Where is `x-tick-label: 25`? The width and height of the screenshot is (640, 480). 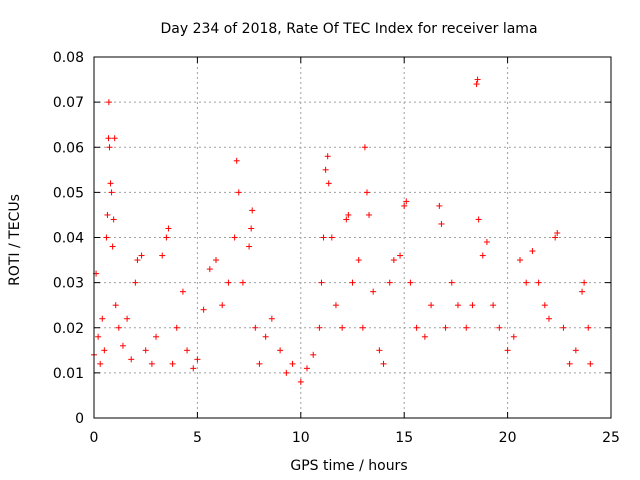
x-tick-label: 25 is located at coordinates (611, 438).